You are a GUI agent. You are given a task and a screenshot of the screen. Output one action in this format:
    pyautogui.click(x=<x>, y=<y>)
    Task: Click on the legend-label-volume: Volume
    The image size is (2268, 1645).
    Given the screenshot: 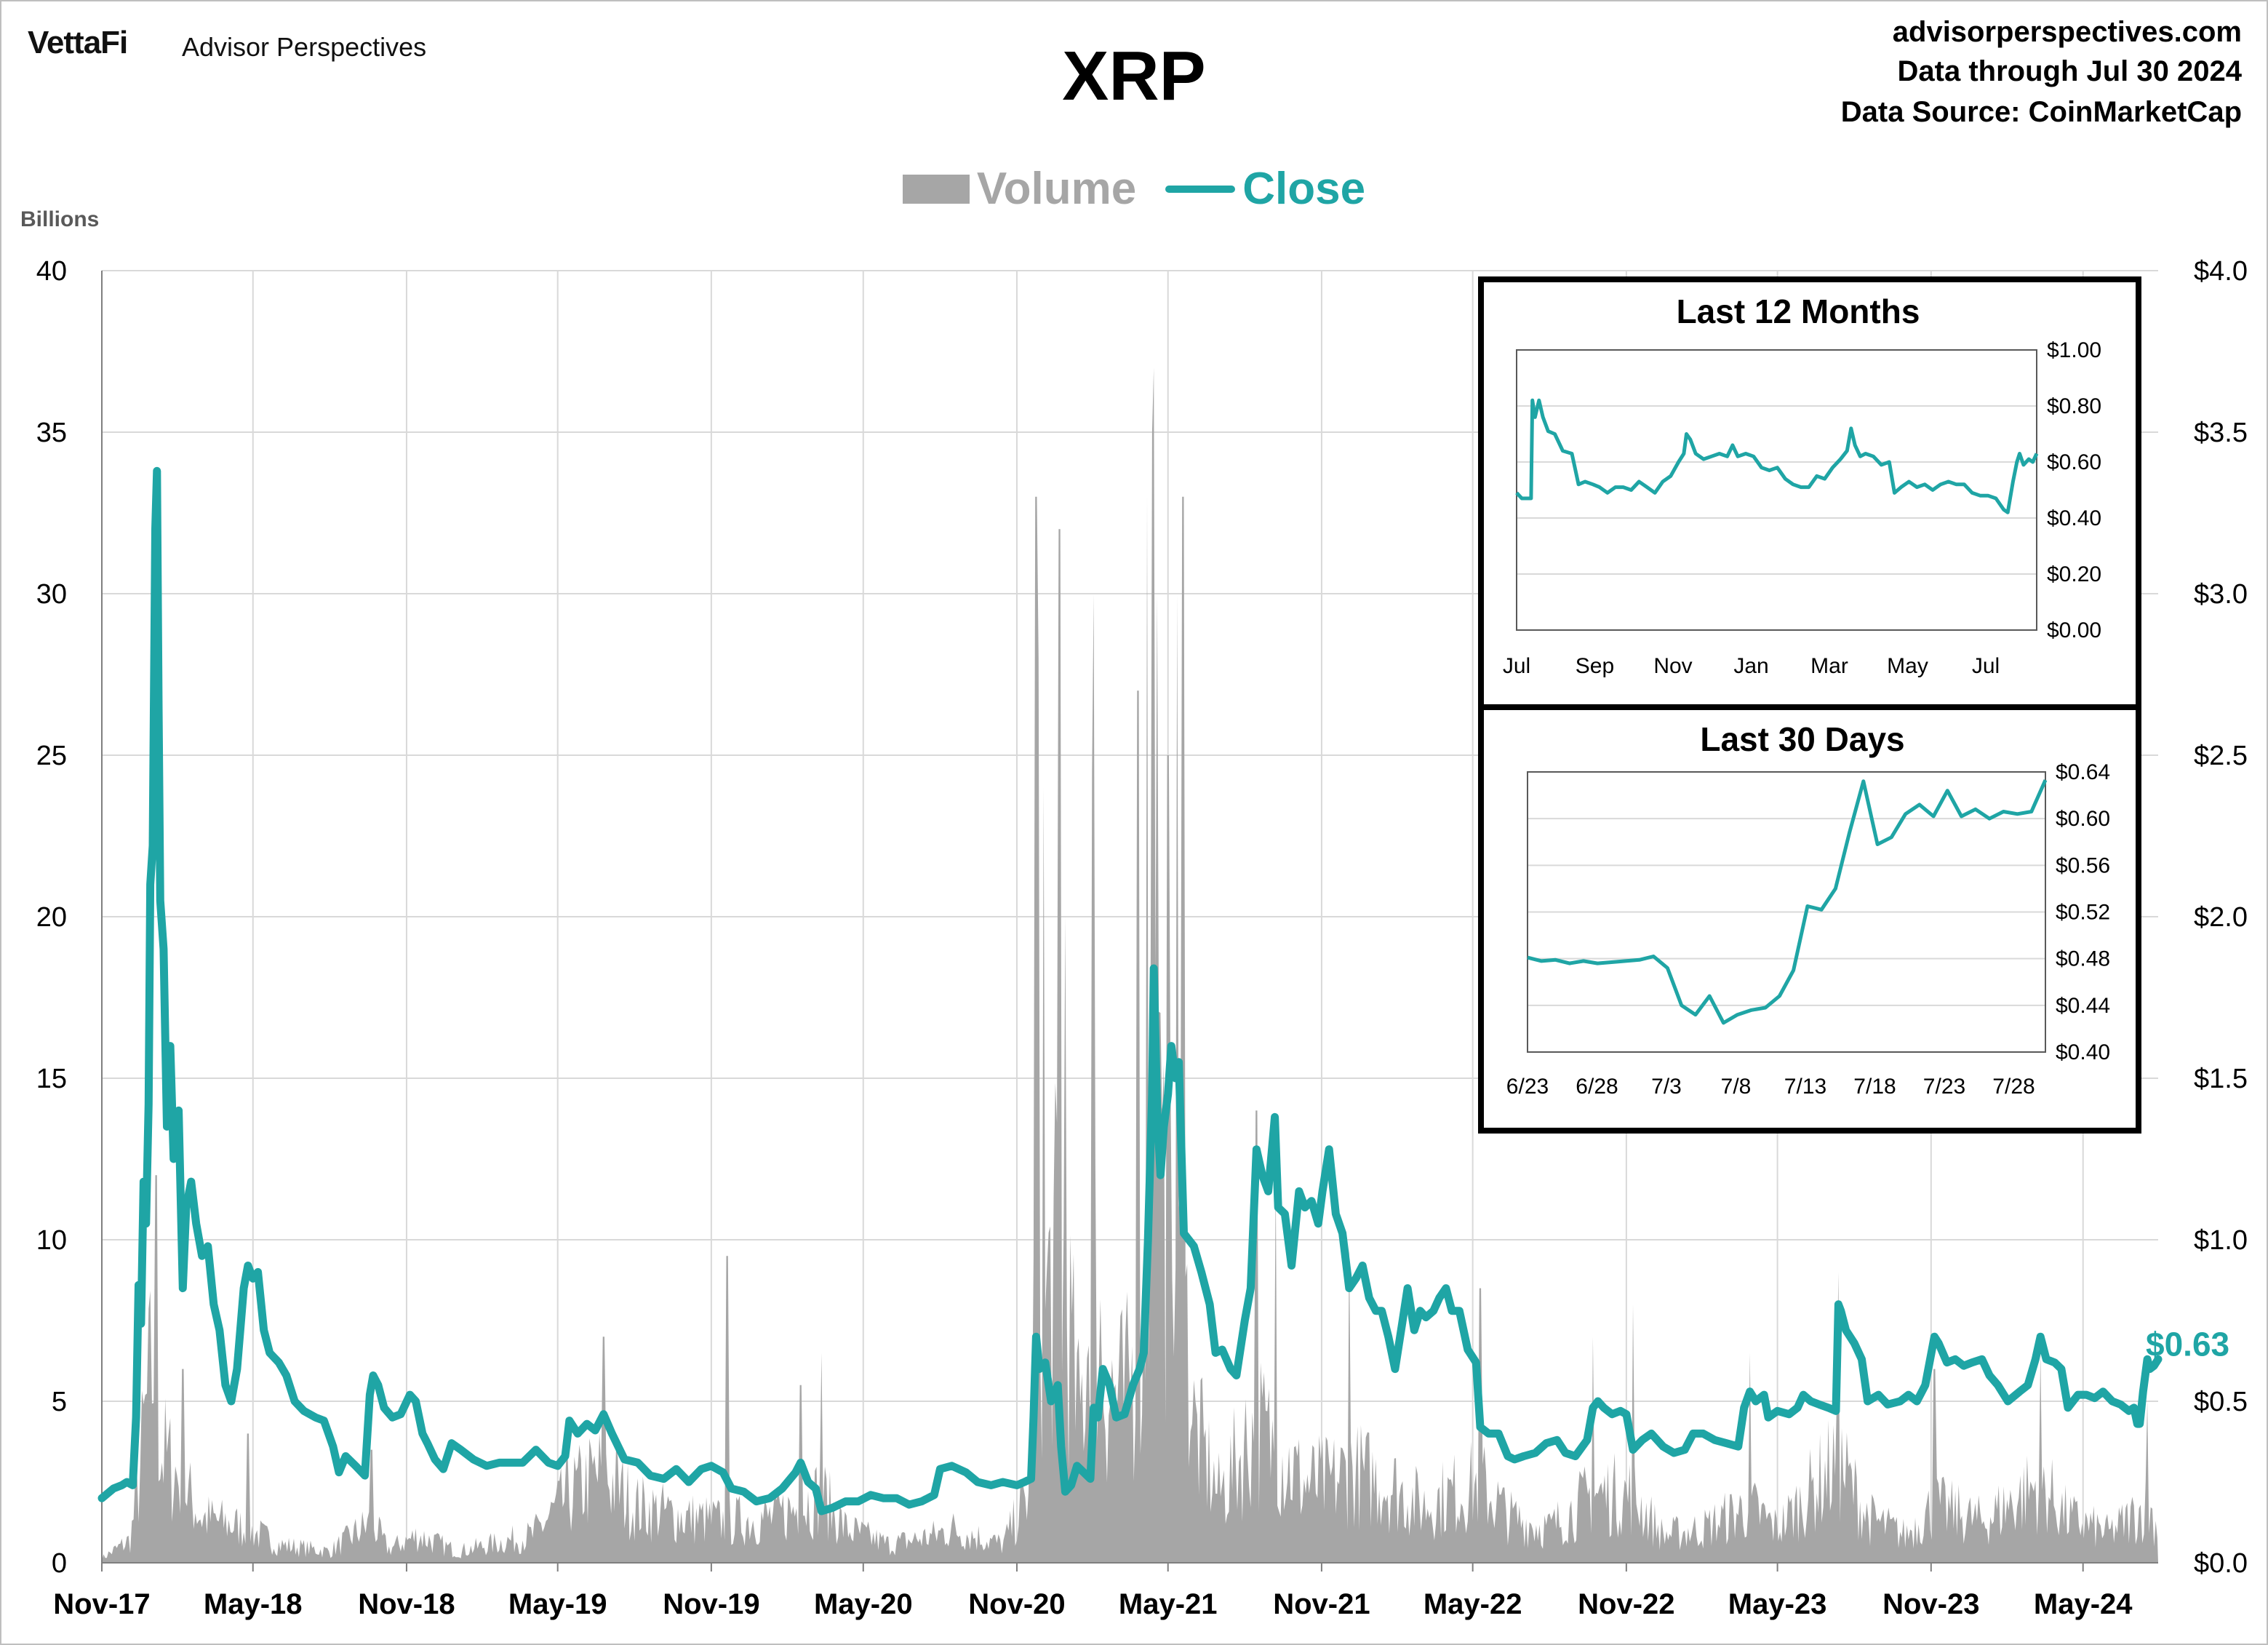 What is the action you would take?
    pyautogui.click(x=1056, y=189)
    